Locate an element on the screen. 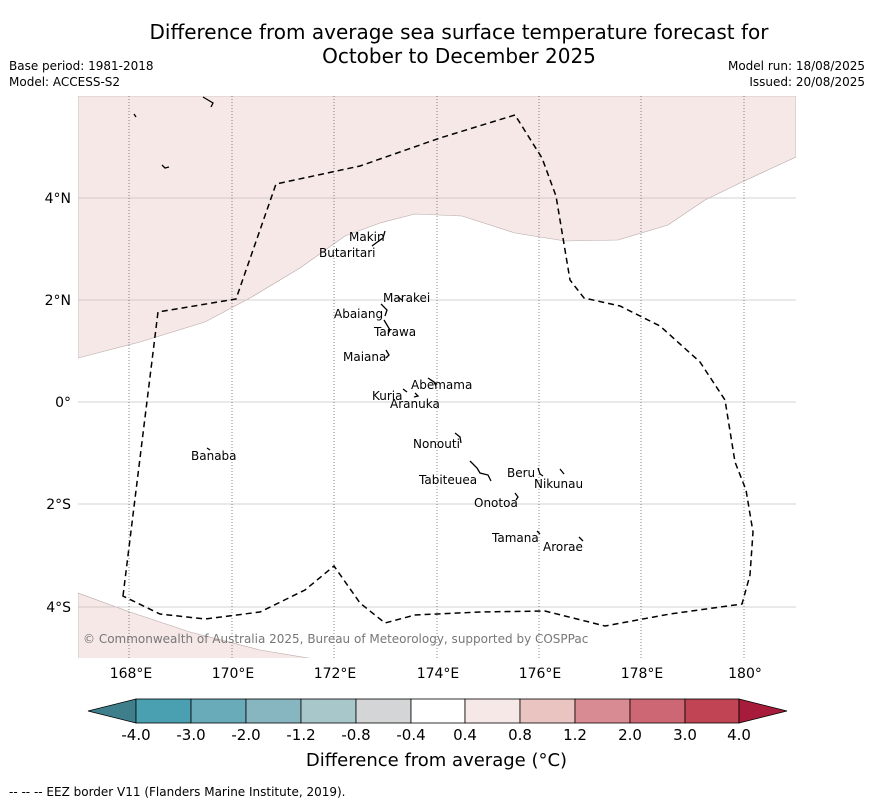 The width and height of the screenshot is (873, 804). colorbar-tick: -4.0 is located at coordinates (135, 735).